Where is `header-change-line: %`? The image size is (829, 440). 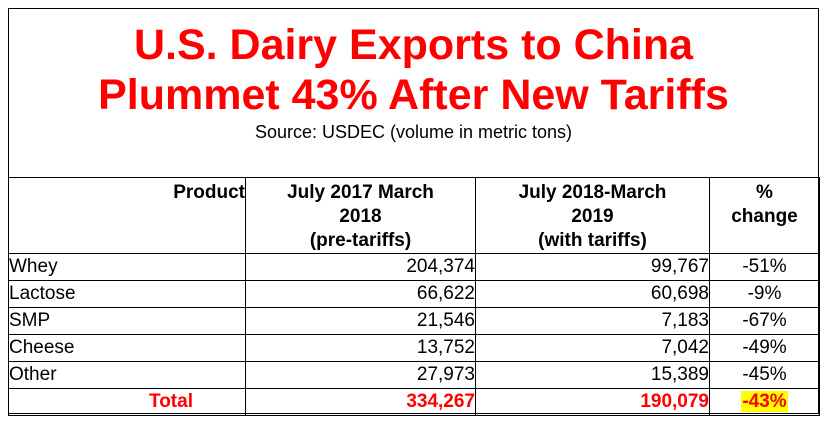 header-change-line: % is located at coordinates (764, 192).